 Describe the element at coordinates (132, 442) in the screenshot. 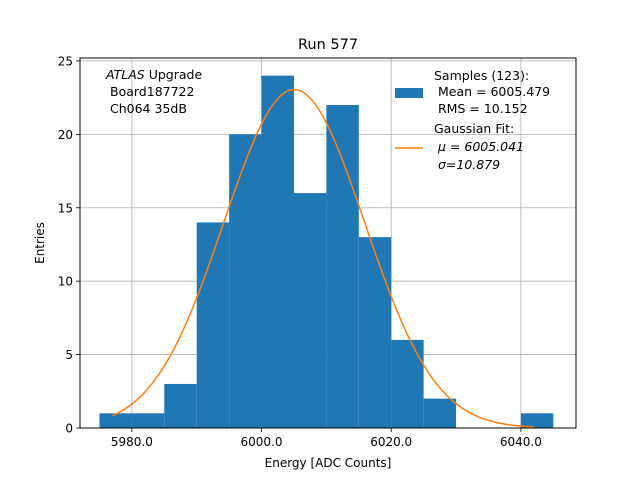

I see `x-tick-label-0: 5980.0` at that location.